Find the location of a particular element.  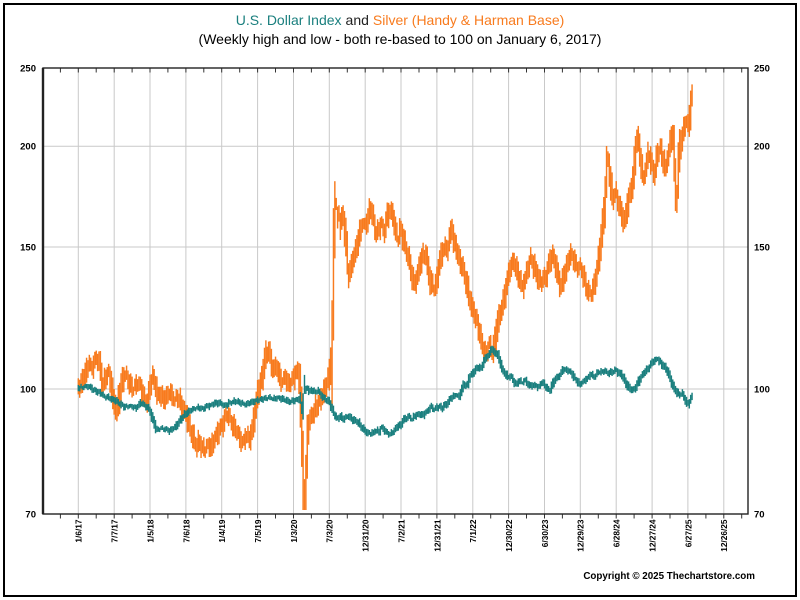

x-tick-label: 7/3/20 is located at coordinates (330, 530).